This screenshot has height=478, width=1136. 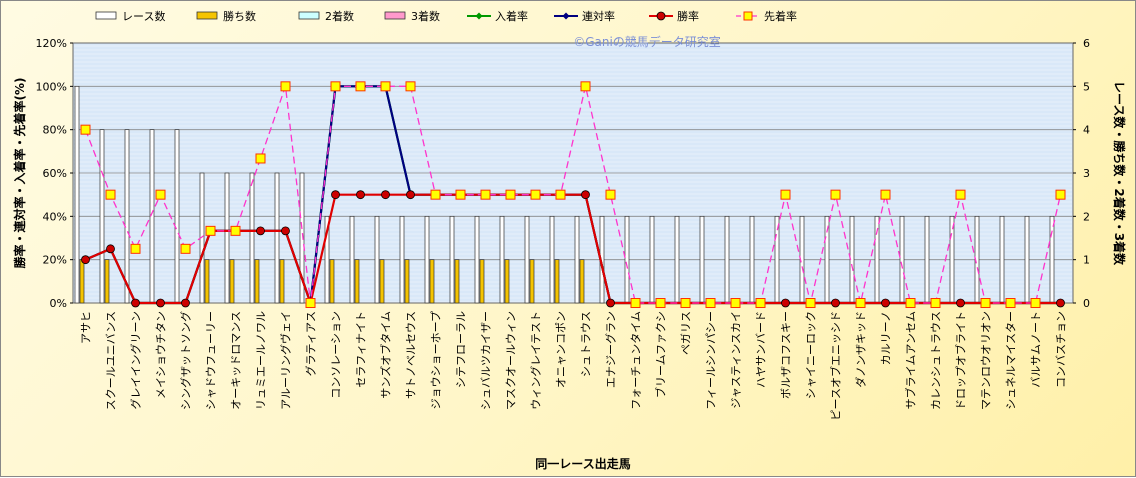 I want to click on legend-label: 先着率, so click(x=780, y=16).